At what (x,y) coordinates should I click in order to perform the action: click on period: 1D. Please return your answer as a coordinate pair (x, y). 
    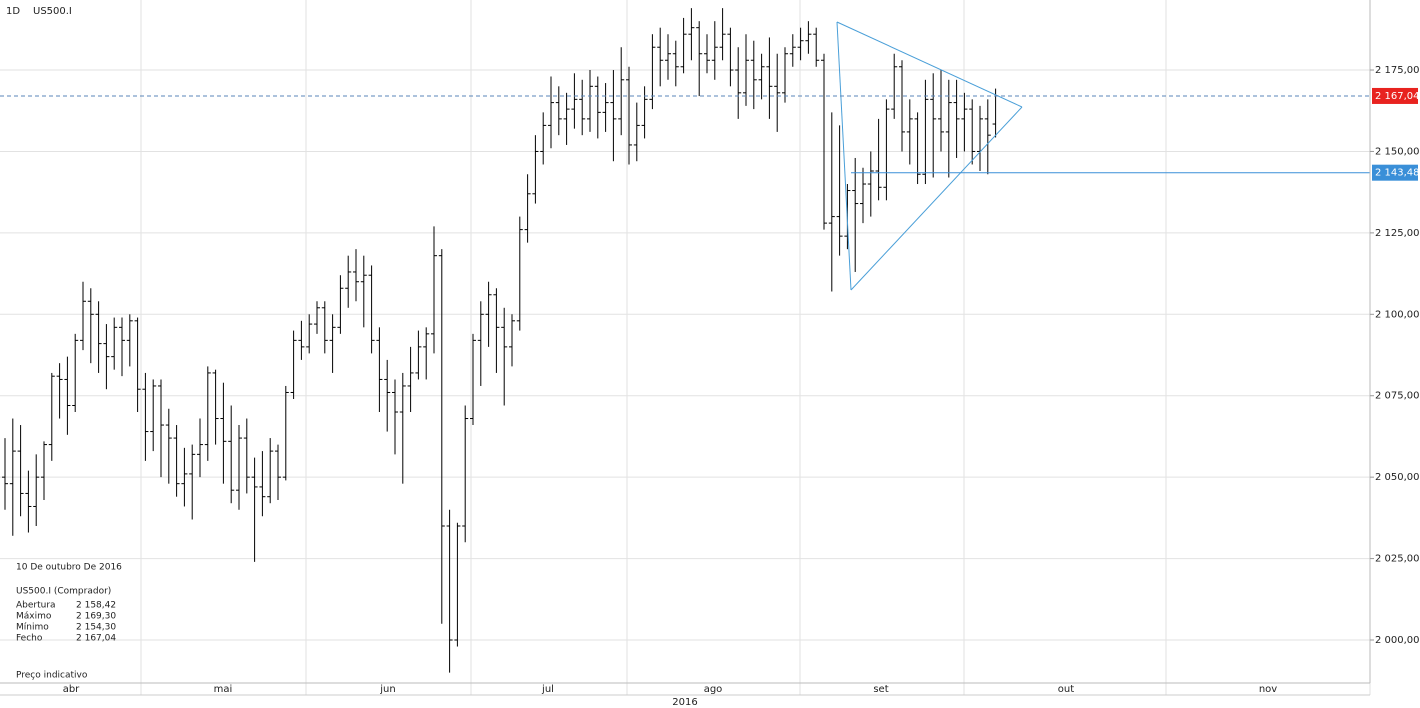
    Looking at the image, I should click on (13, 11).